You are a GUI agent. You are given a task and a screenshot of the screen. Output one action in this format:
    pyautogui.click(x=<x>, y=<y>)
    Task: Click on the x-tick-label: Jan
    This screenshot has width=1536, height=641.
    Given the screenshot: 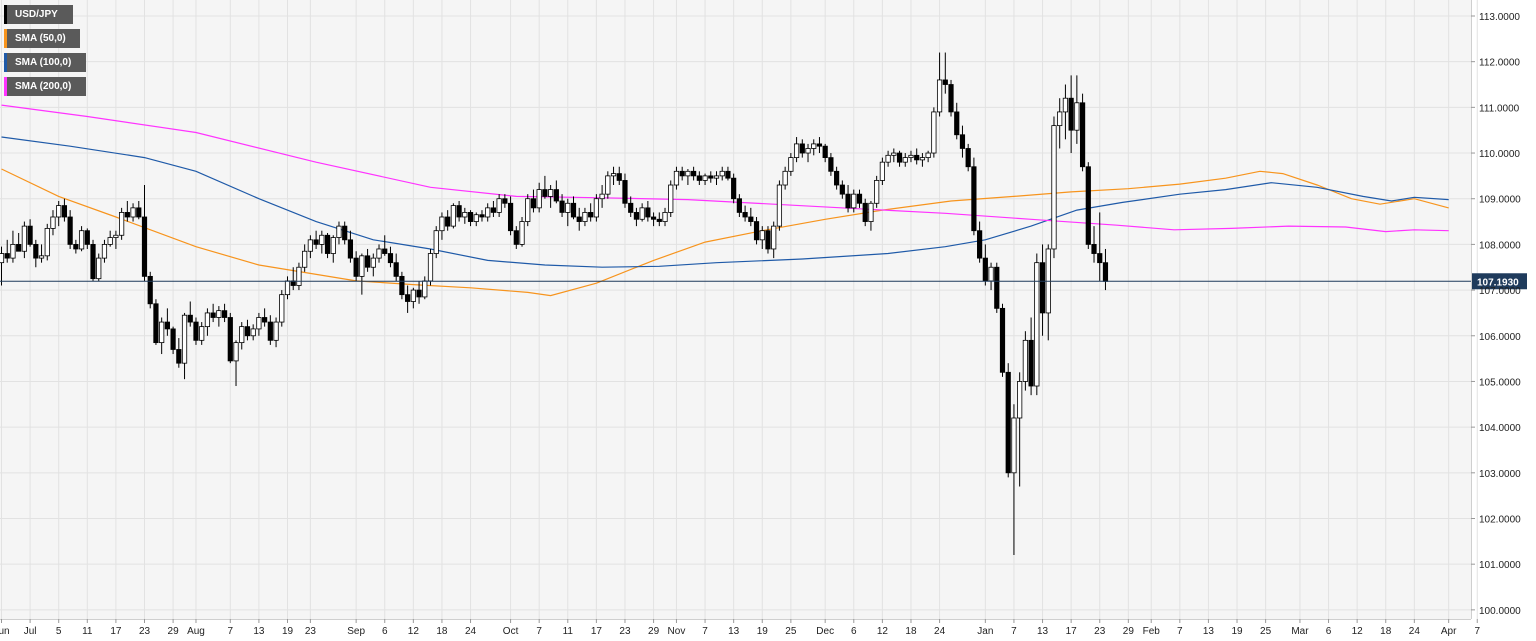 What is the action you would take?
    pyautogui.click(x=985, y=631)
    